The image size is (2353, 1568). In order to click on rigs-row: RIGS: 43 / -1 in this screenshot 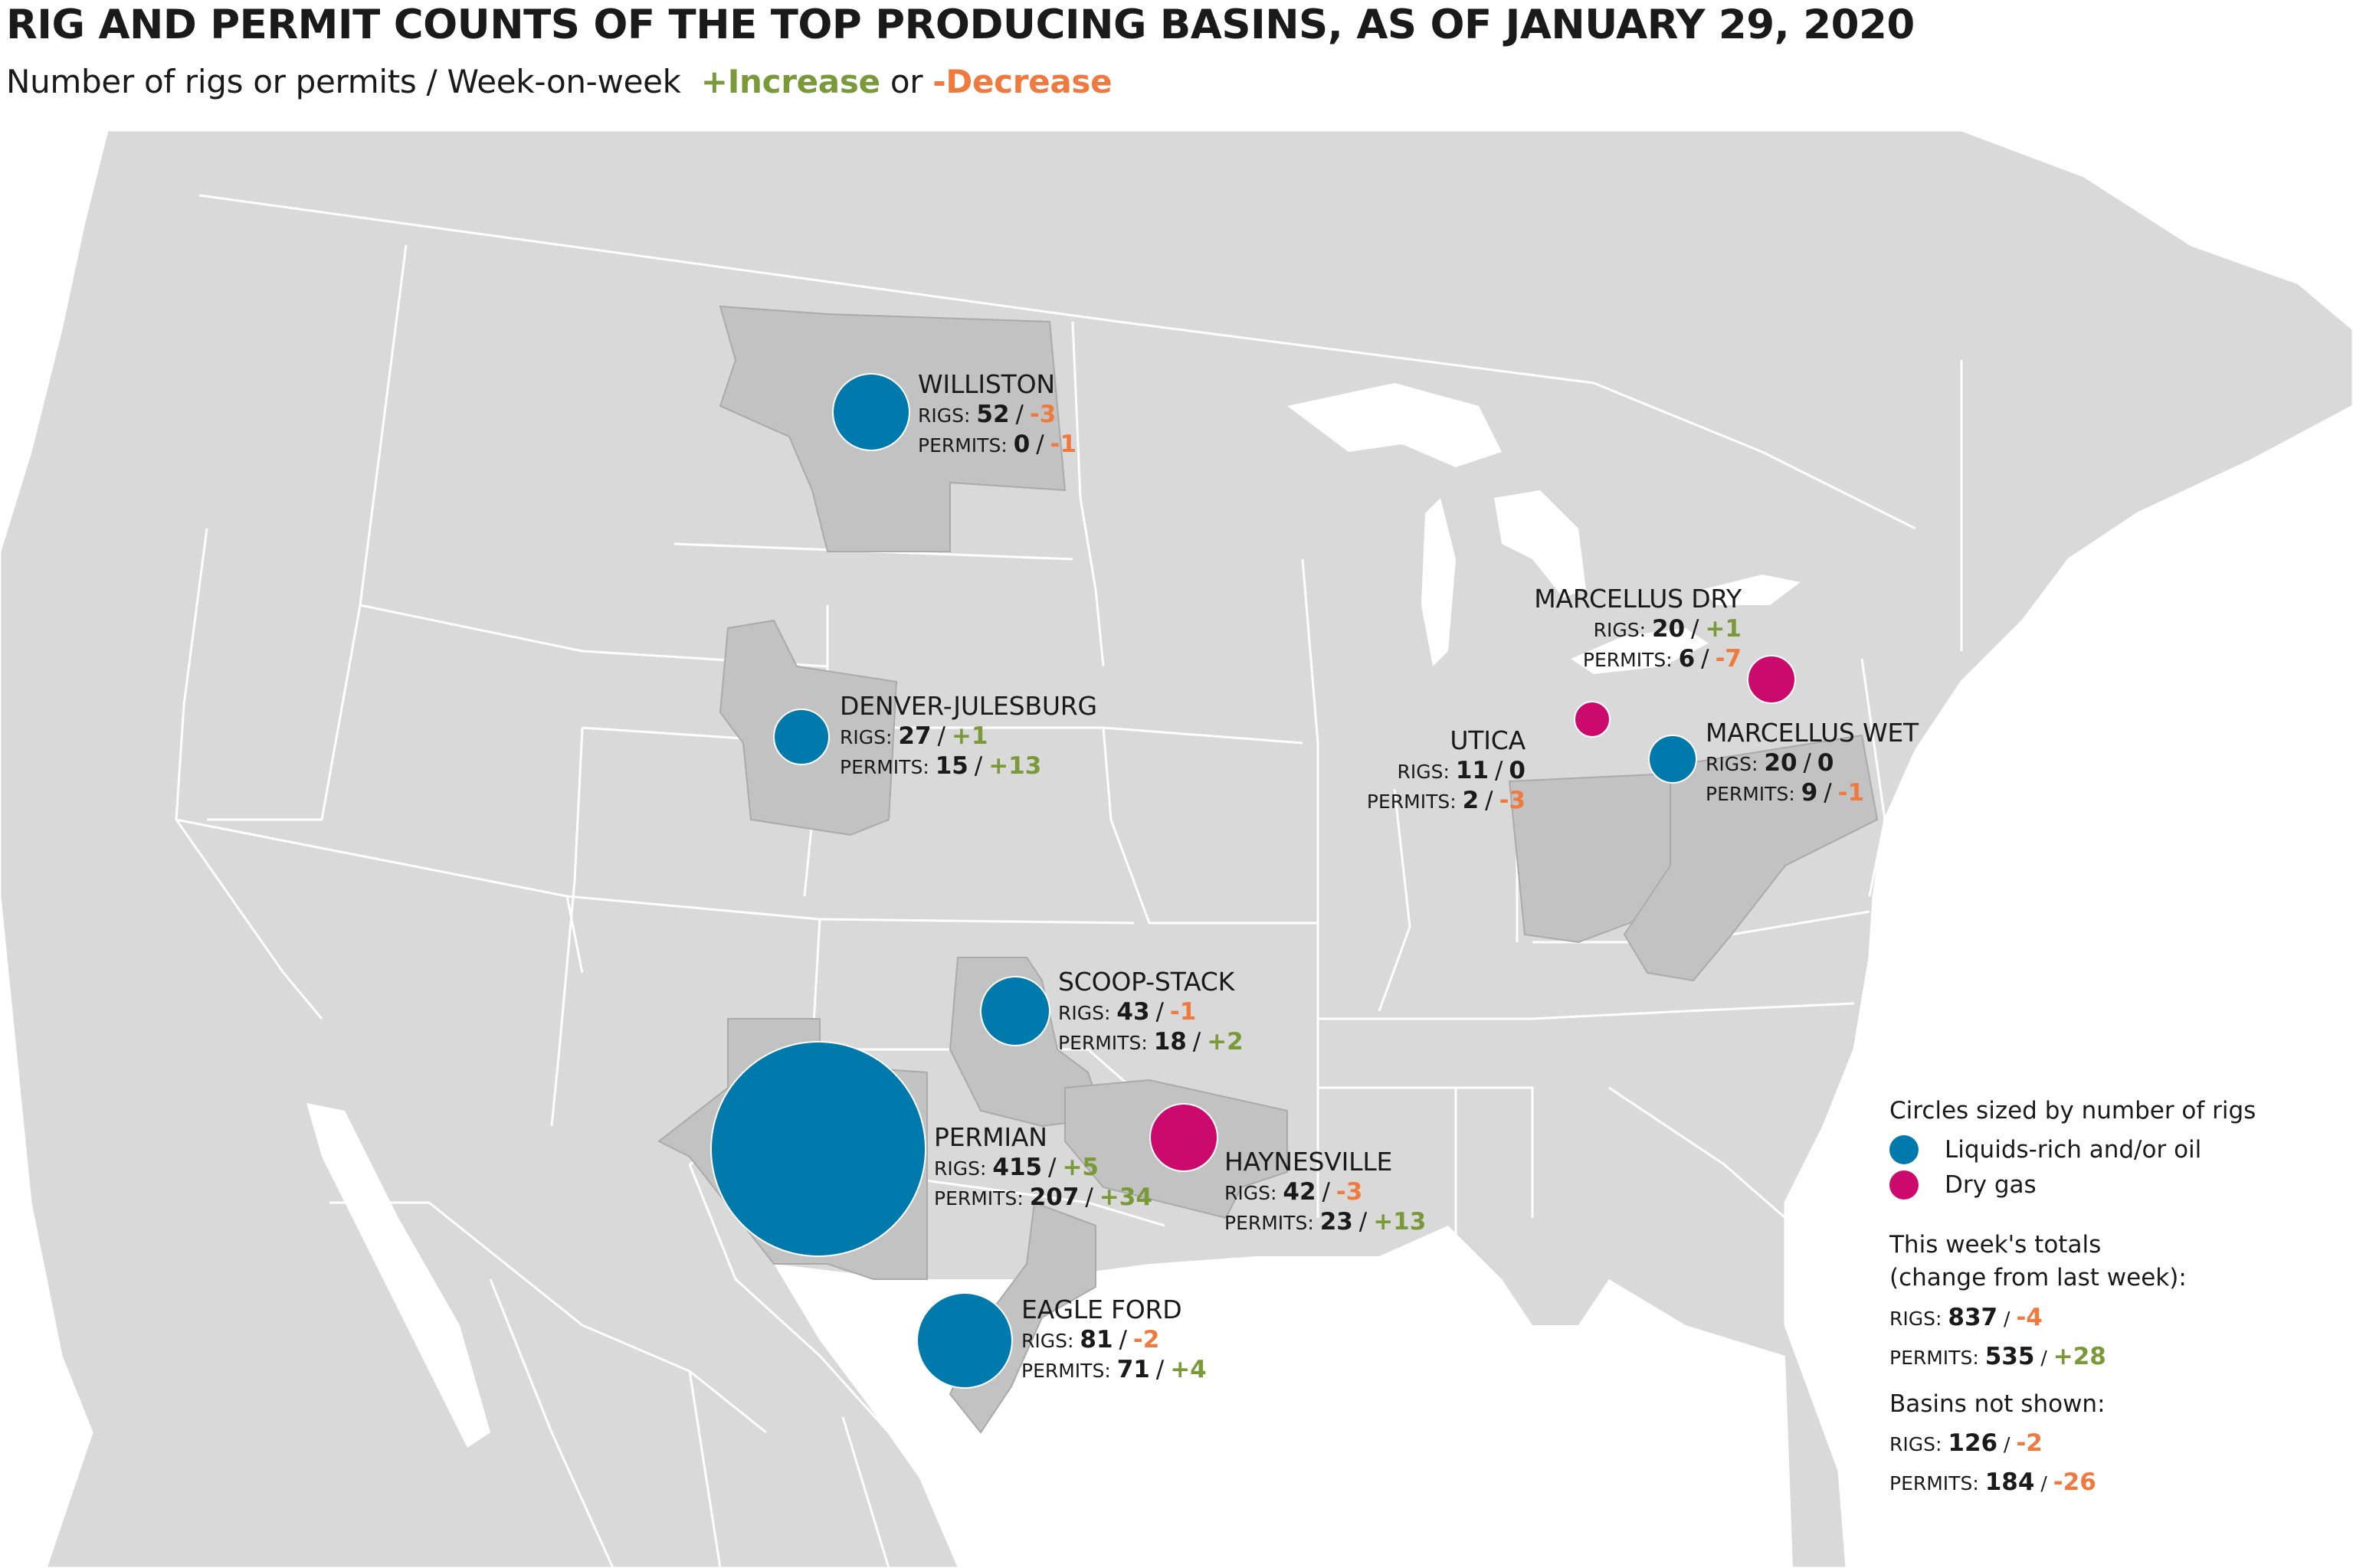, I will do `click(1151, 1012)`.